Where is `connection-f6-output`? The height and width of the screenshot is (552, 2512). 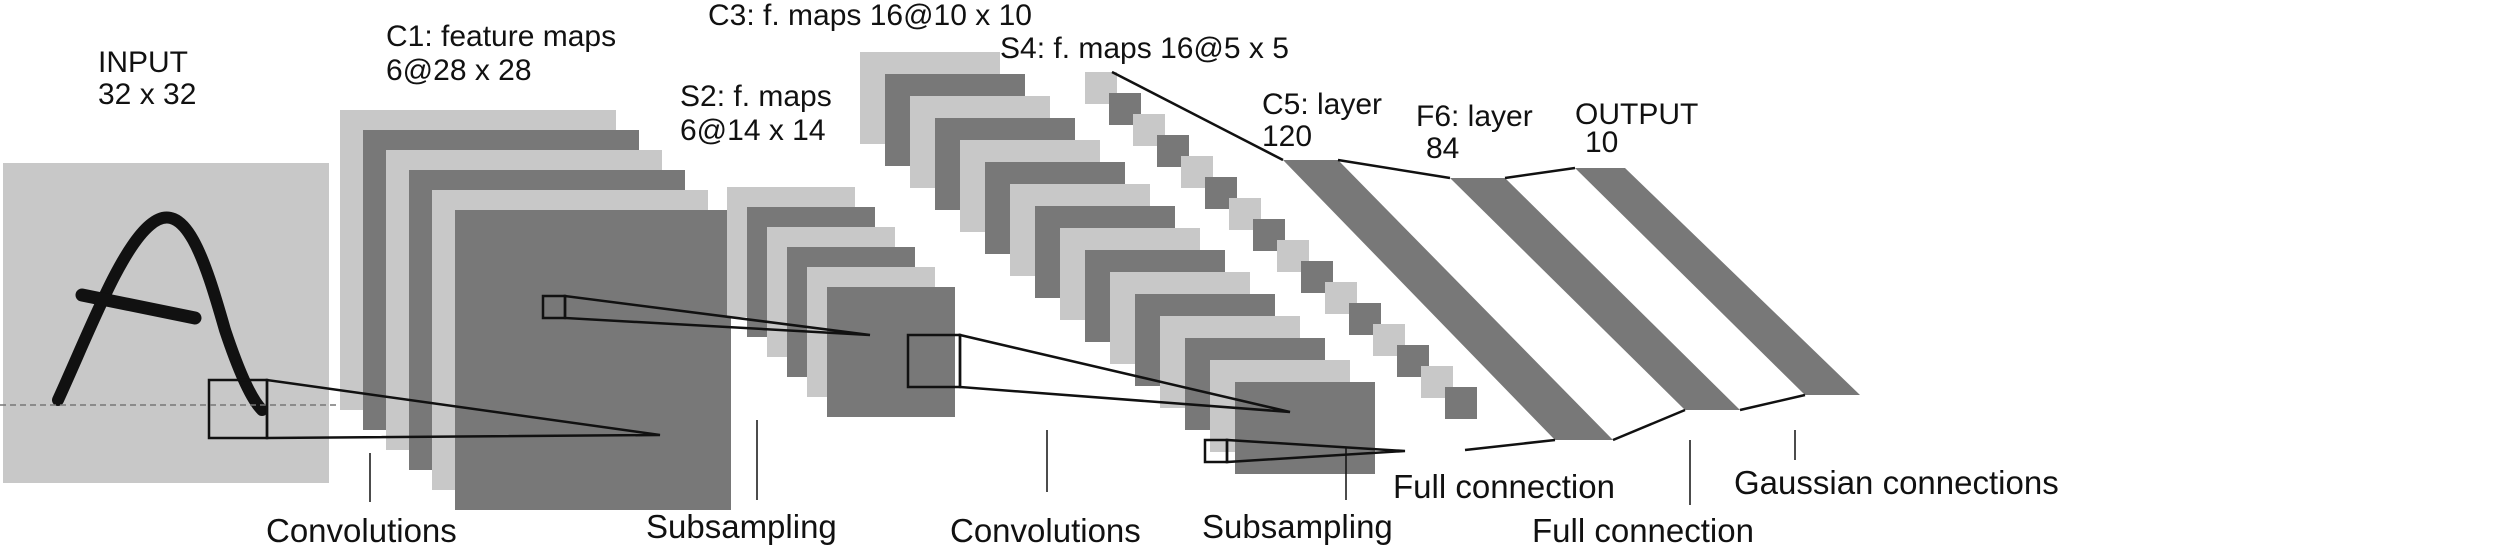 connection-f6-output is located at coordinates (1540, 173).